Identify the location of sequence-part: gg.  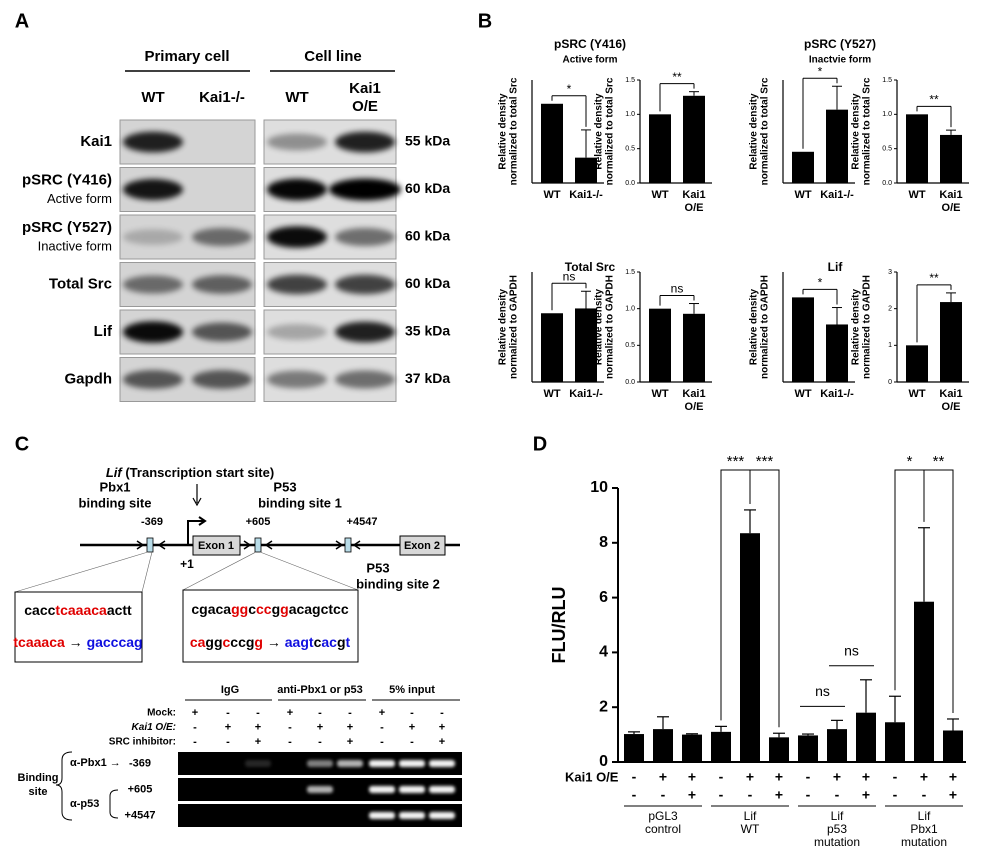
(213, 642).